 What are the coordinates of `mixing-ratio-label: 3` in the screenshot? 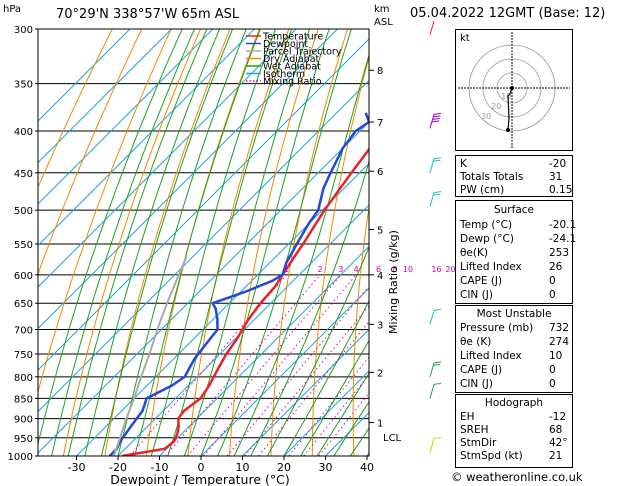 It's located at (340, 269).